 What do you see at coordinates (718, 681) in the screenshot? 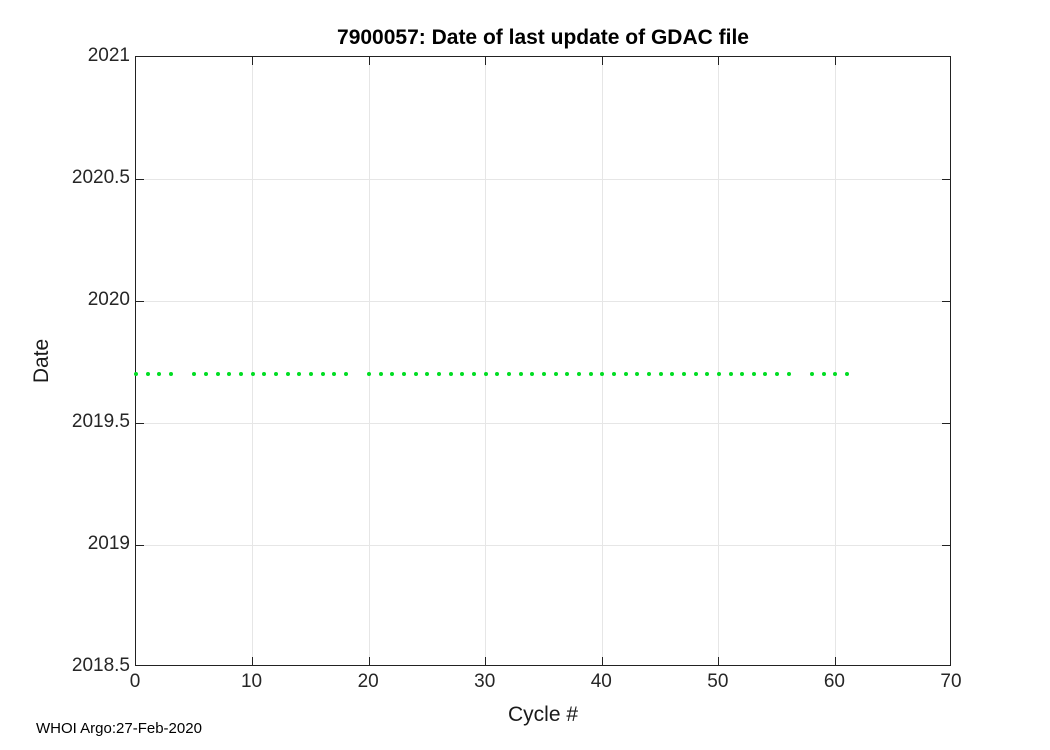
I see `x-tick-label: 50` at bounding box center [718, 681].